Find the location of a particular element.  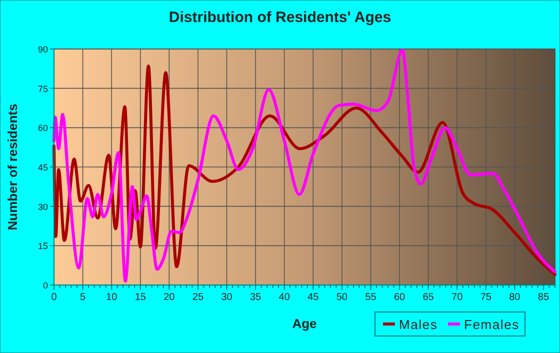

legend-label: Females is located at coordinates (492, 324).